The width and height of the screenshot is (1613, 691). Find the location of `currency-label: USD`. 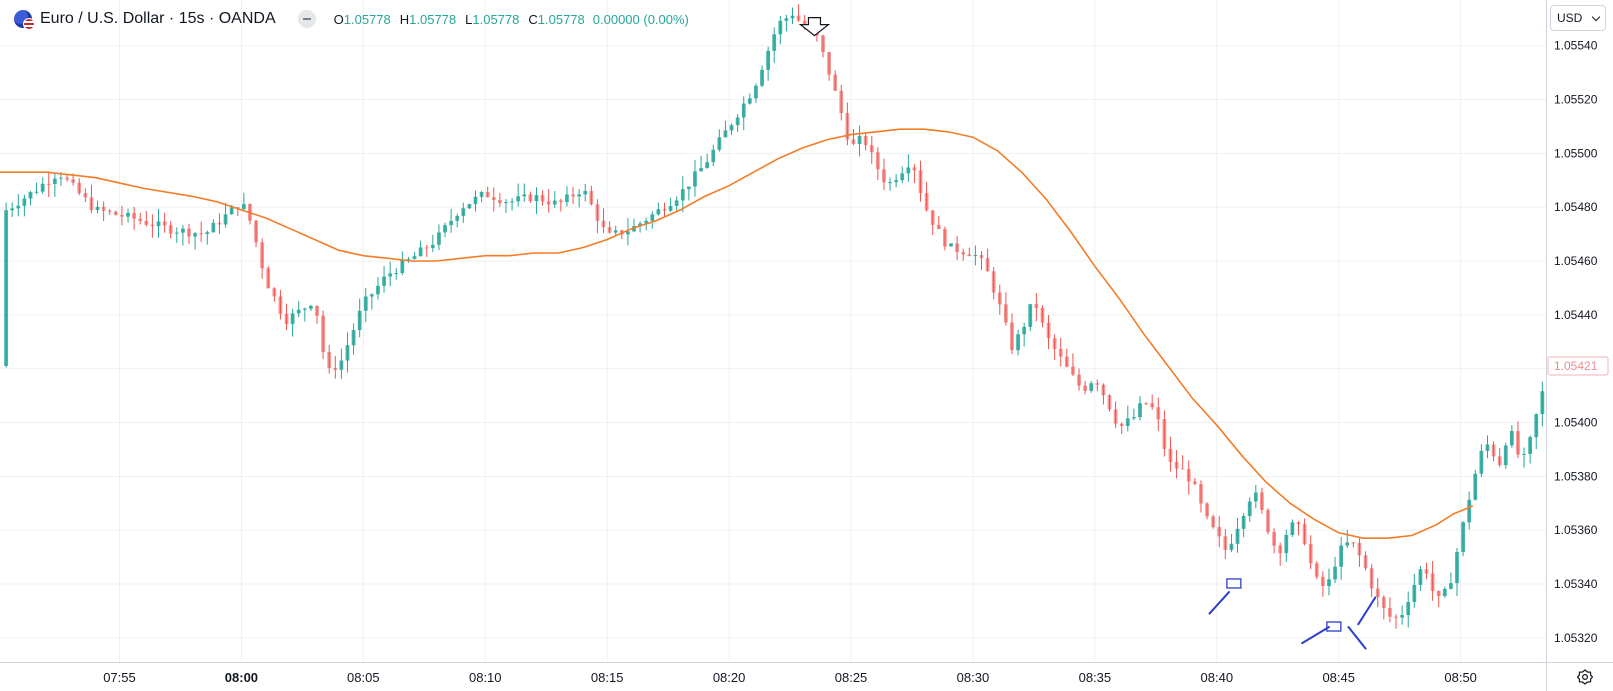

currency-label: USD is located at coordinates (1570, 18).